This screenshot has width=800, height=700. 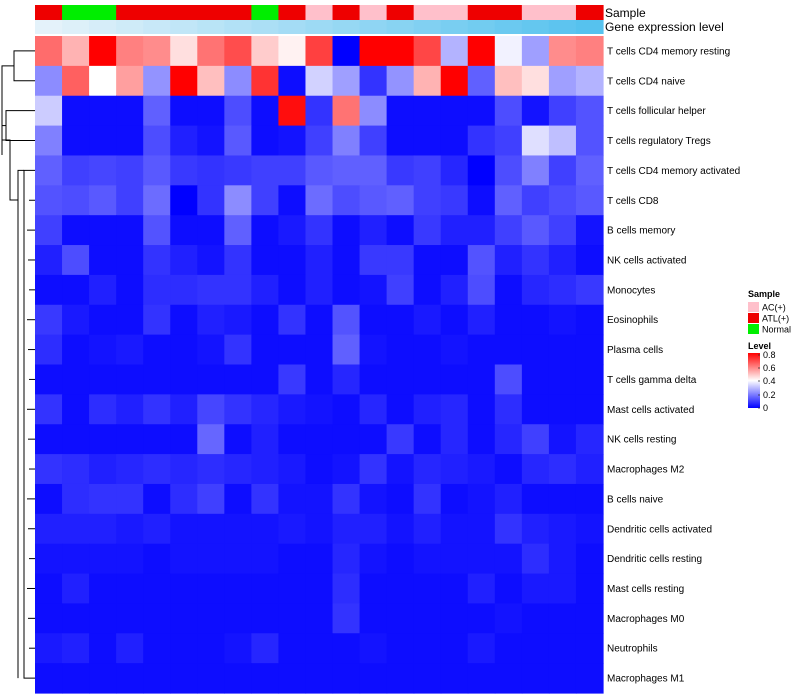 I want to click on row-label: T cells CD4 memory resting, so click(x=668, y=51).